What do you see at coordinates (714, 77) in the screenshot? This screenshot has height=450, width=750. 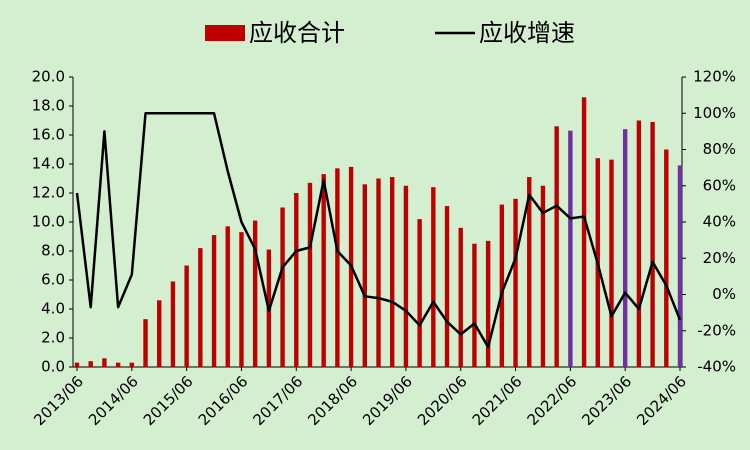 I see `y2-tick-label: 120%` at bounding box center [714, 77].